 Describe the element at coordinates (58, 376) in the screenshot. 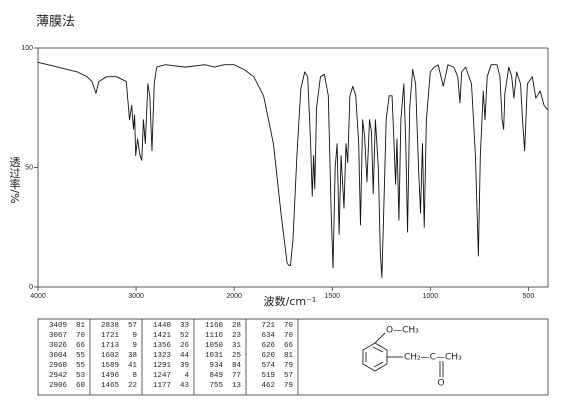

I see `wavenumber-cell: 2942` at that location.